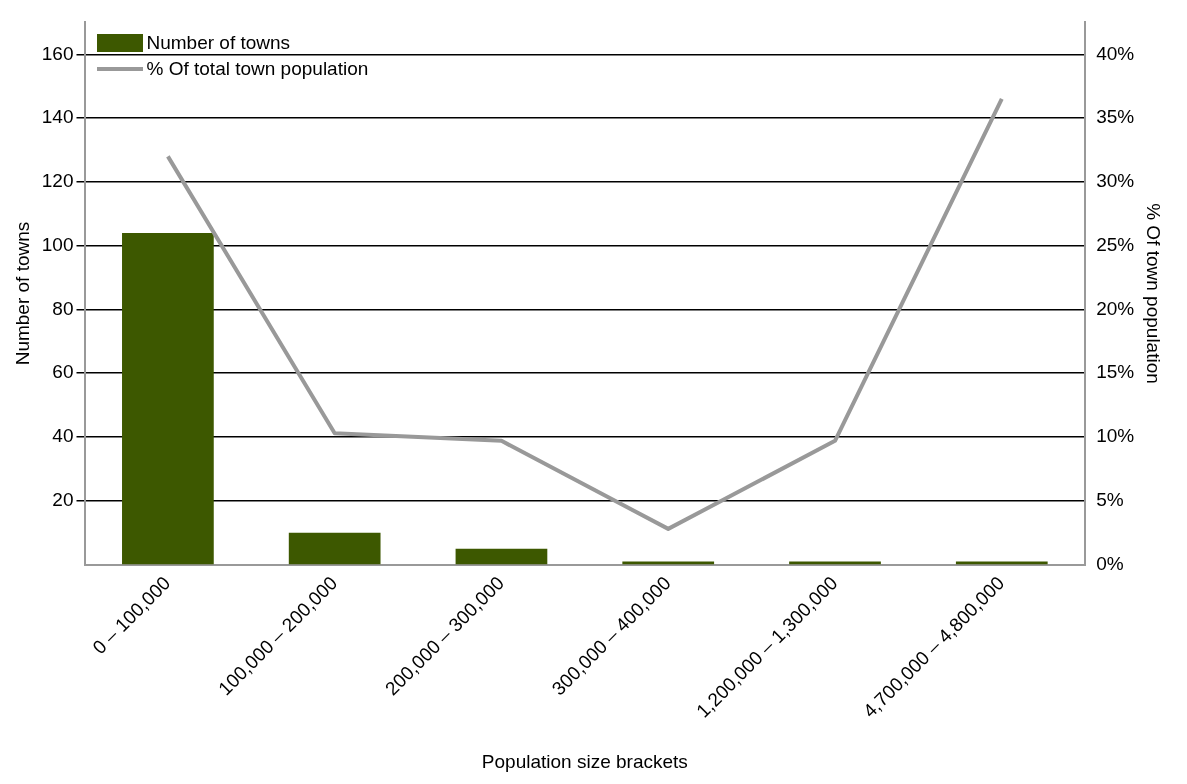 This screenshot has height=784, width=1187. What do you see at coordinates (1115, 372) in the screenshot?
I see `y2-tick-label: 15%` at bounding box center [1115, 372].